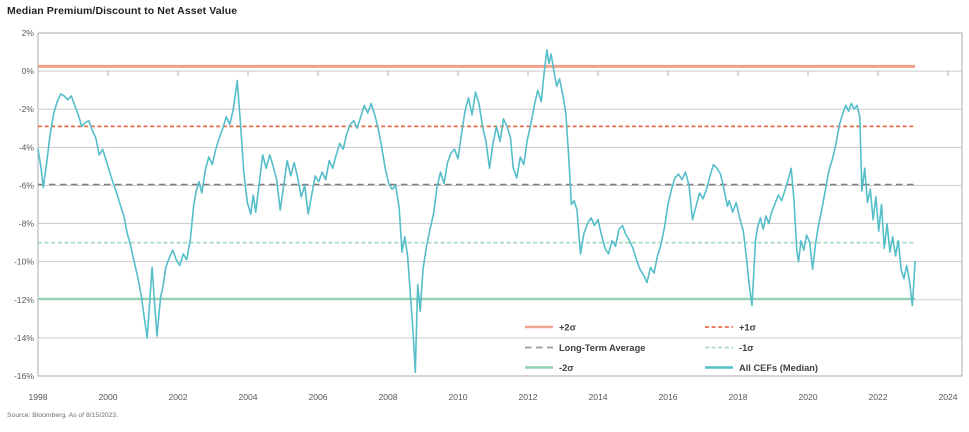 The width and height of the screenshot is (969, 432). I want to click on y-axis-label: -16%, so click(24, 376).